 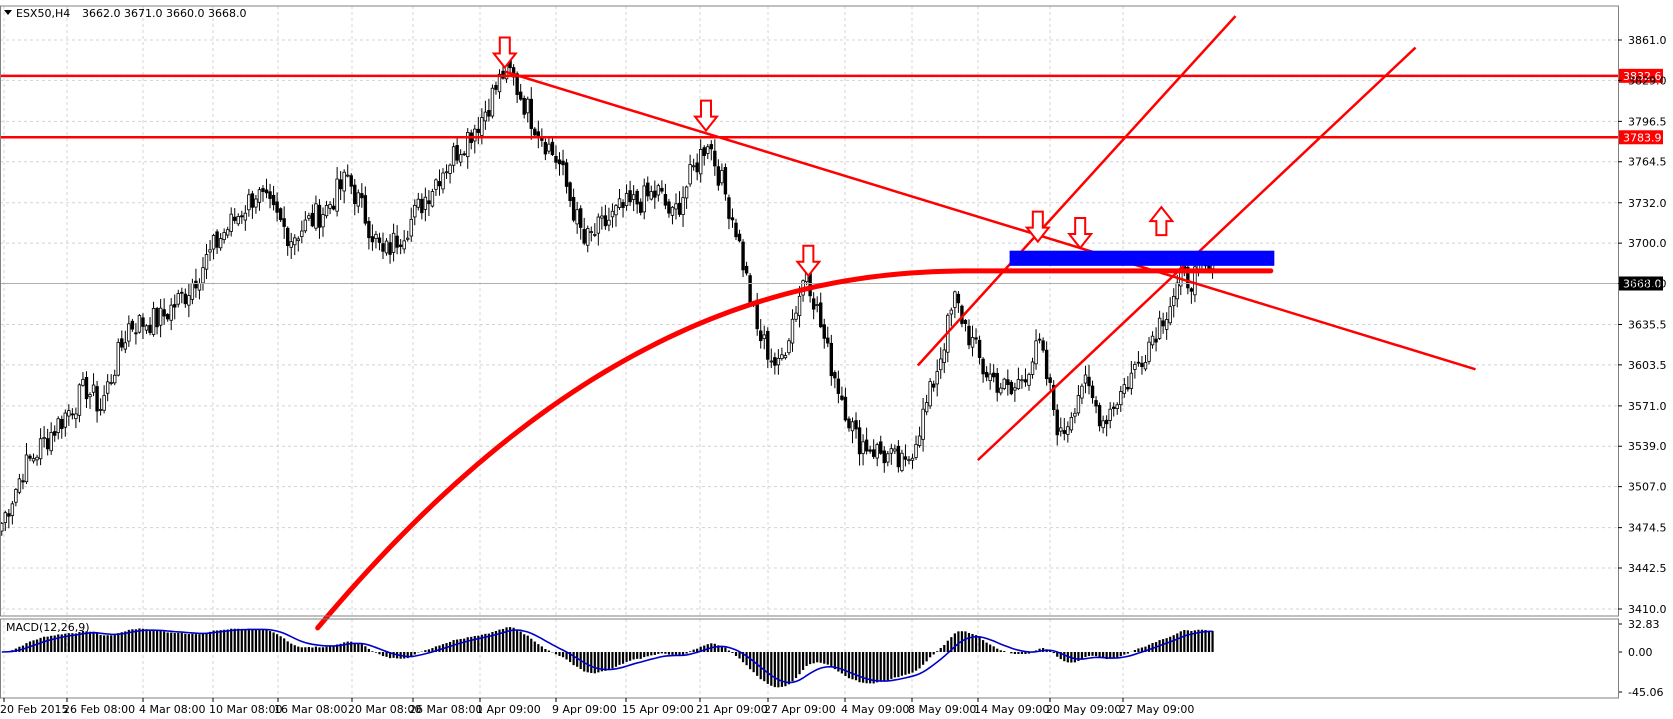 I want to click on y-tick-label: 3764.5, so click(x=1647, y=162).